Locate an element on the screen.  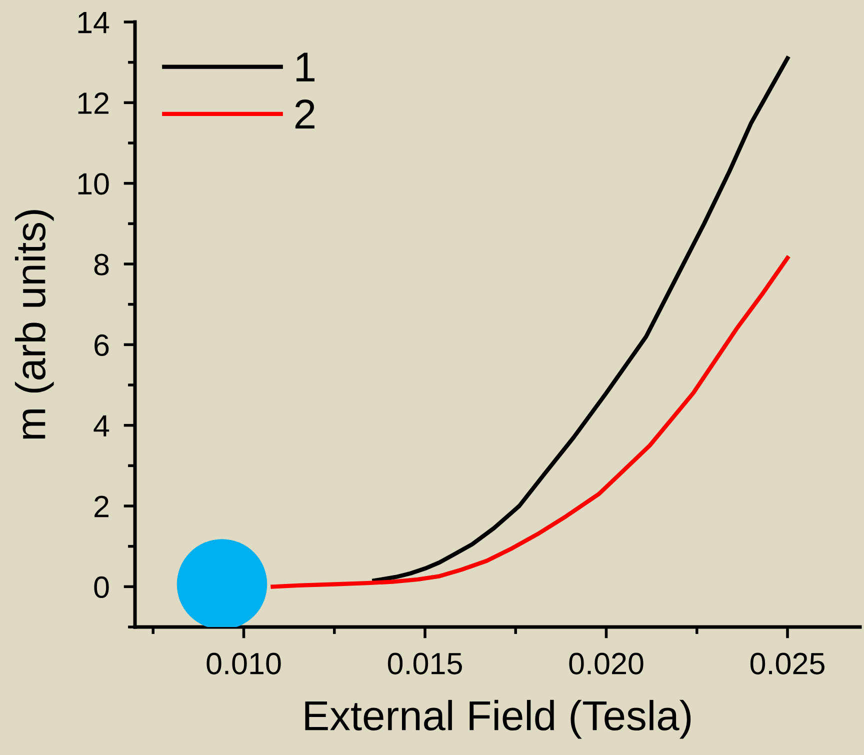
y-axis-title: m (arb units) is located at coordinates (34, 324).